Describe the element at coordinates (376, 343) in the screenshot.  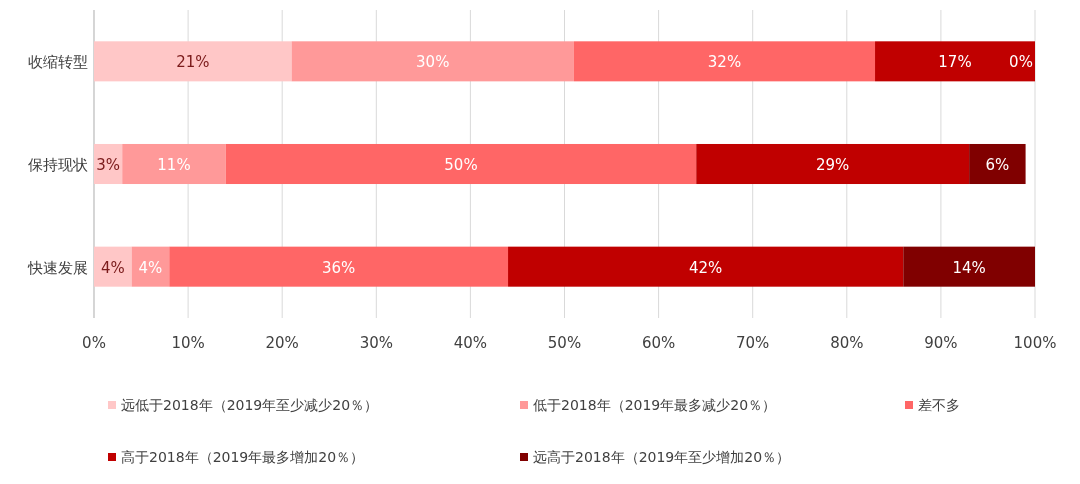
I see `x-tick-label: 30%` at that location.